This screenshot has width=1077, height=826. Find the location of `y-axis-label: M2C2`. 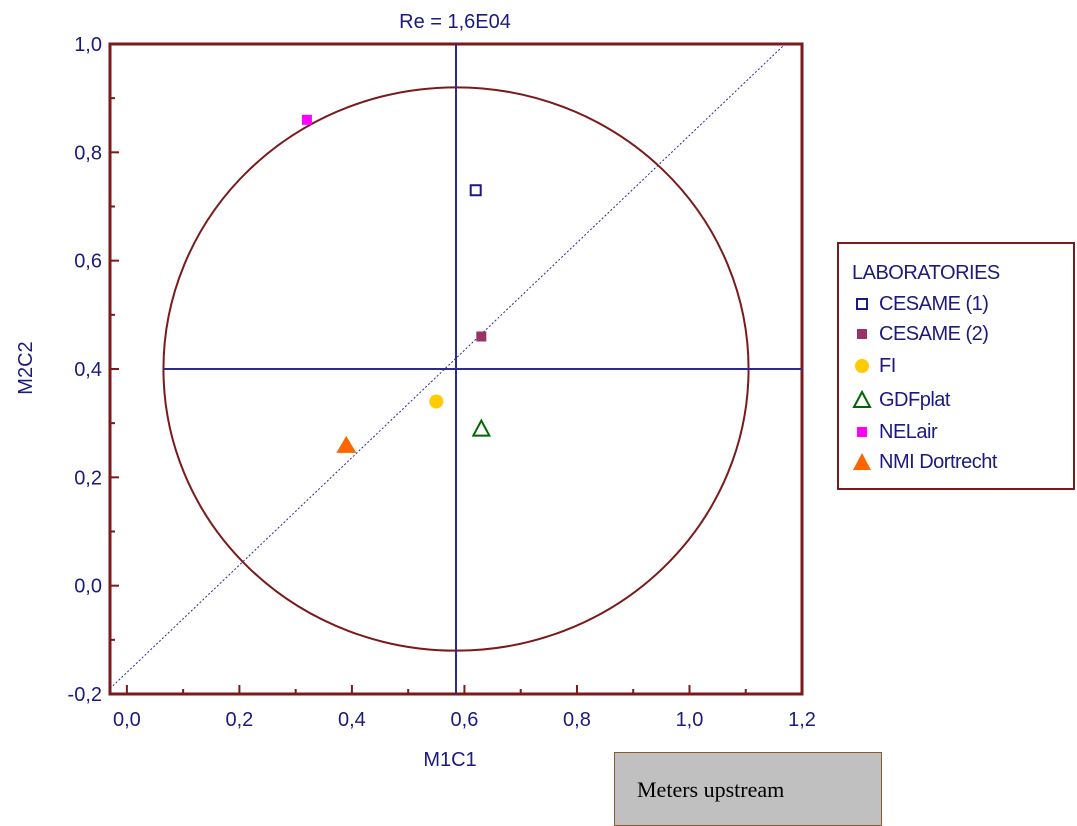

y-axis-label: M2C2 is located at coordinates (26, 367).